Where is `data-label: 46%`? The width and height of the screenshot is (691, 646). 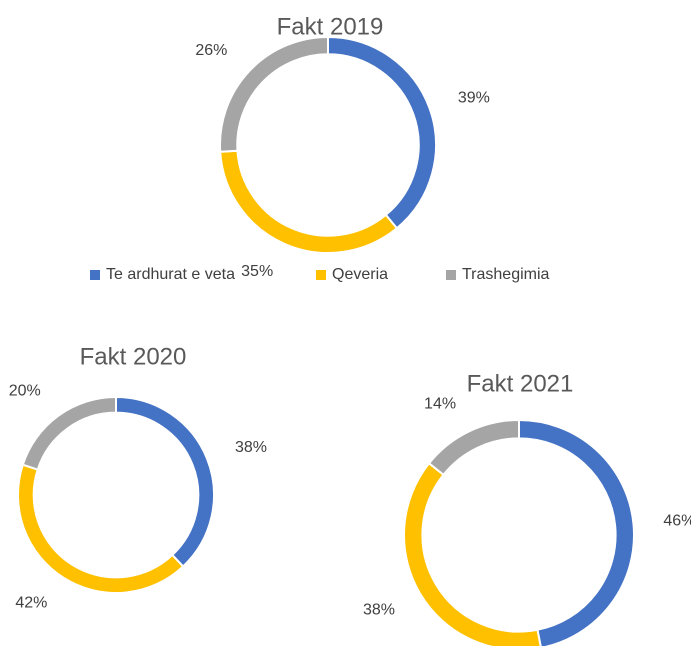
data-label: 46% is located at coordinates (677, 520).